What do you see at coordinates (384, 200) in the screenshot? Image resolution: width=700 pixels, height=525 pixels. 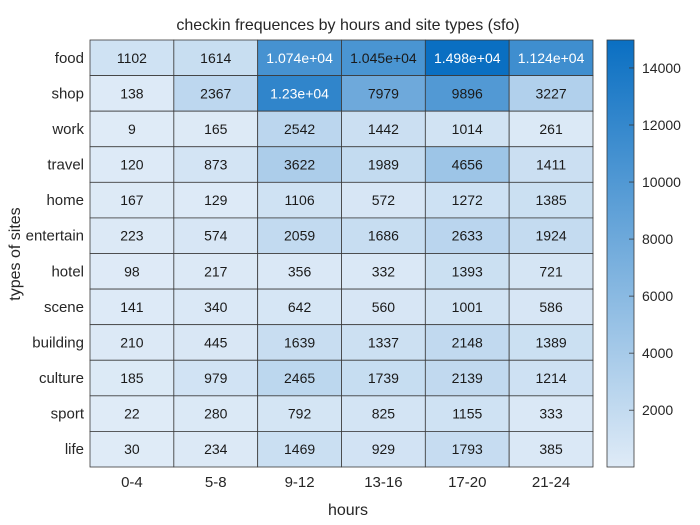 I see `cell-value-label: 572` at bounding box center [384, 200].